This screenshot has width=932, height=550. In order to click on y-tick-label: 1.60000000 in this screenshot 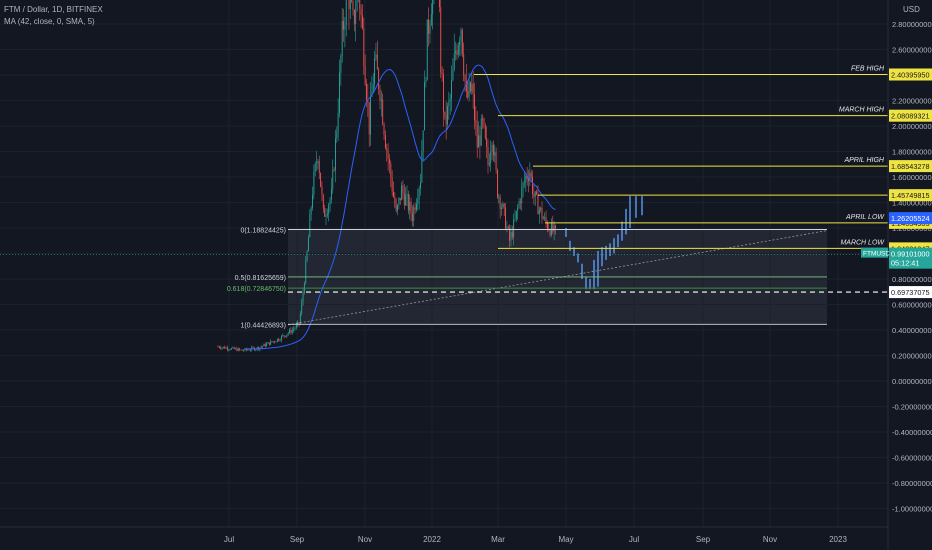, I will do `click(912, 177)`.